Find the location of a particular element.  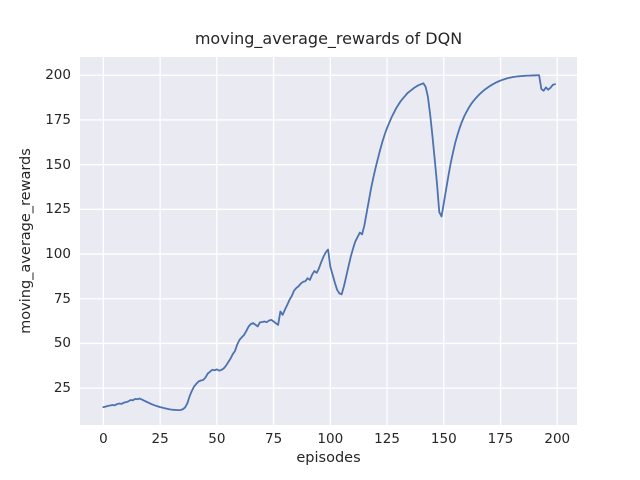

x-tick-label: 100 is located at coordinates (330, 439).